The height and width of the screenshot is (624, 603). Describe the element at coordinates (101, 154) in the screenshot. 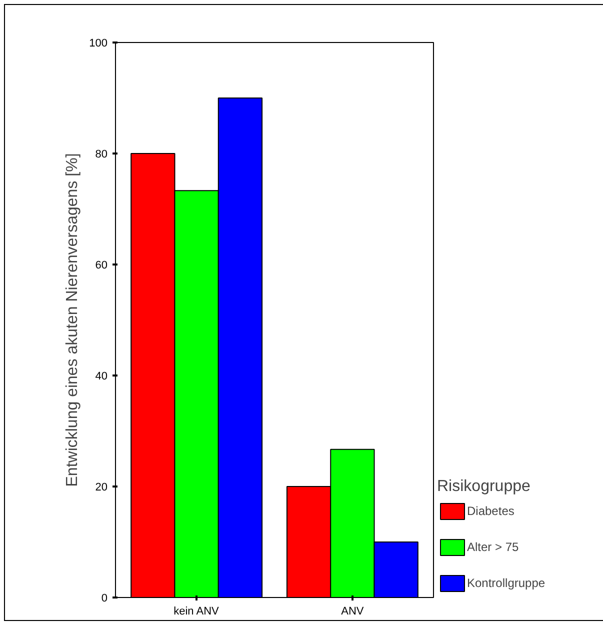

I see `y-tick-label: 80` at that location.